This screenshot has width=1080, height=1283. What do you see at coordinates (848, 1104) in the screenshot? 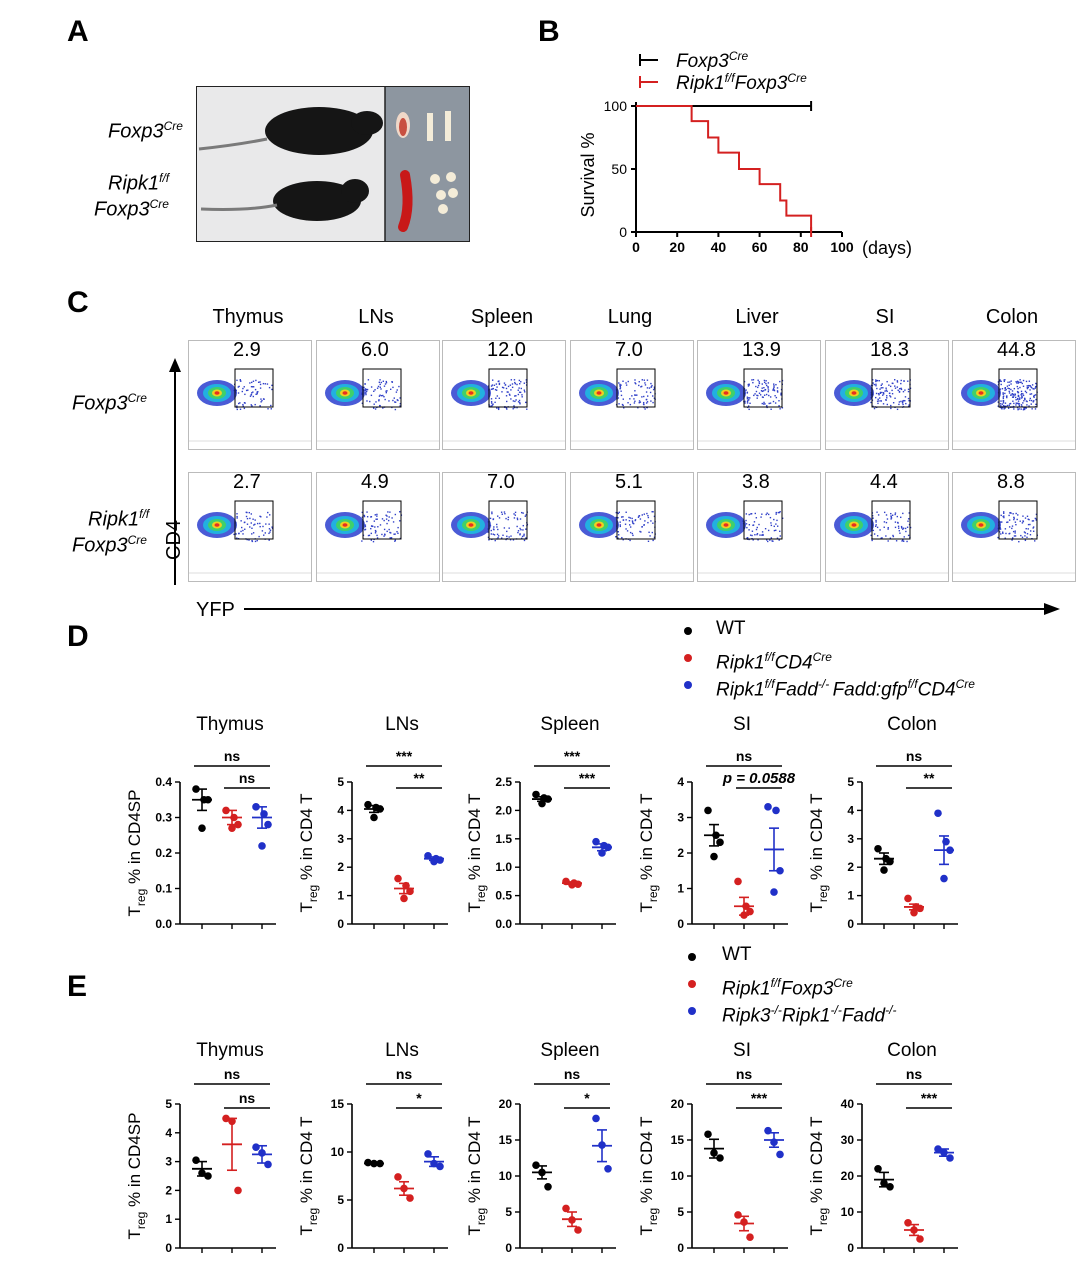
I see `dot-ytick-label: 40` at bounding box center [848, 1104].